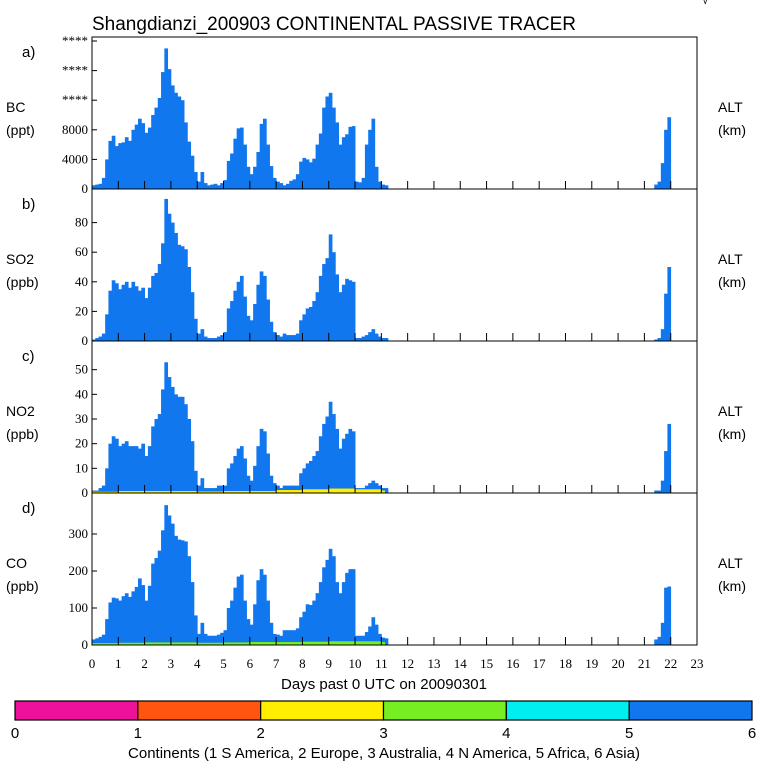 The width and height of the screenshot is (768, 768). What do you see at coordinates (15, 733) in the screenshot?
I see `colorbar-tick-0: 0` at bounding box center [15, 733].